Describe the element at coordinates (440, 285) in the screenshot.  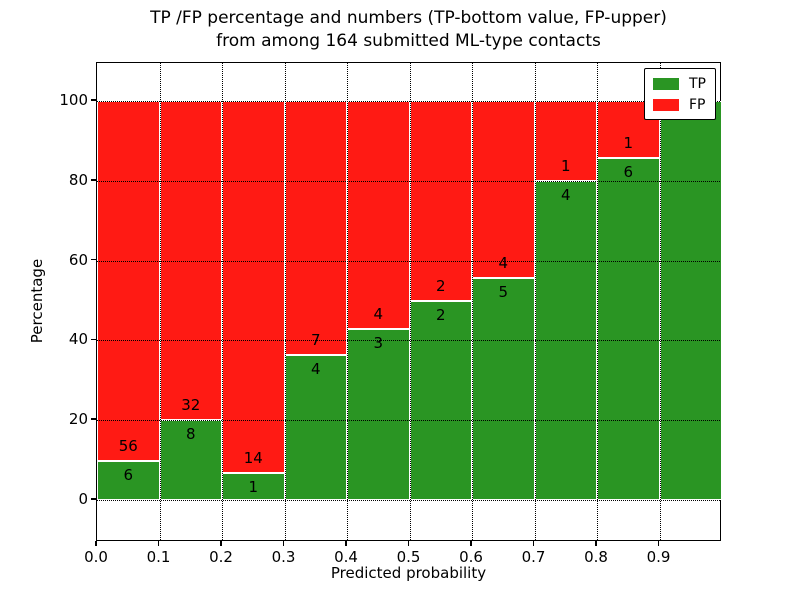
I see `bar-fp-count-label: 2` at that location.